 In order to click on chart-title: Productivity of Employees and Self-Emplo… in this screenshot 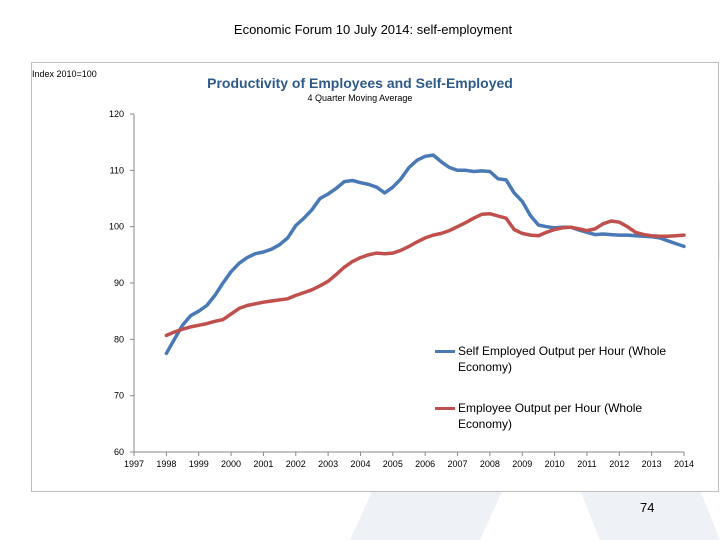, I will do `click(360, 83)`.